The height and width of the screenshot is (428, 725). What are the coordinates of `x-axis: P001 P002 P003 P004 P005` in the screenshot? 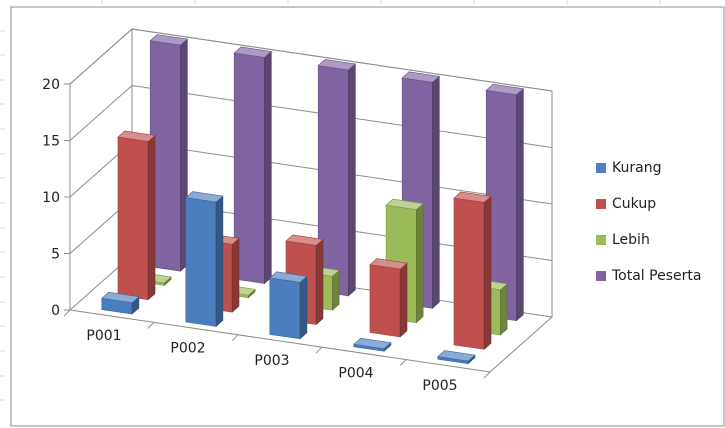 It's located at (271, 361).